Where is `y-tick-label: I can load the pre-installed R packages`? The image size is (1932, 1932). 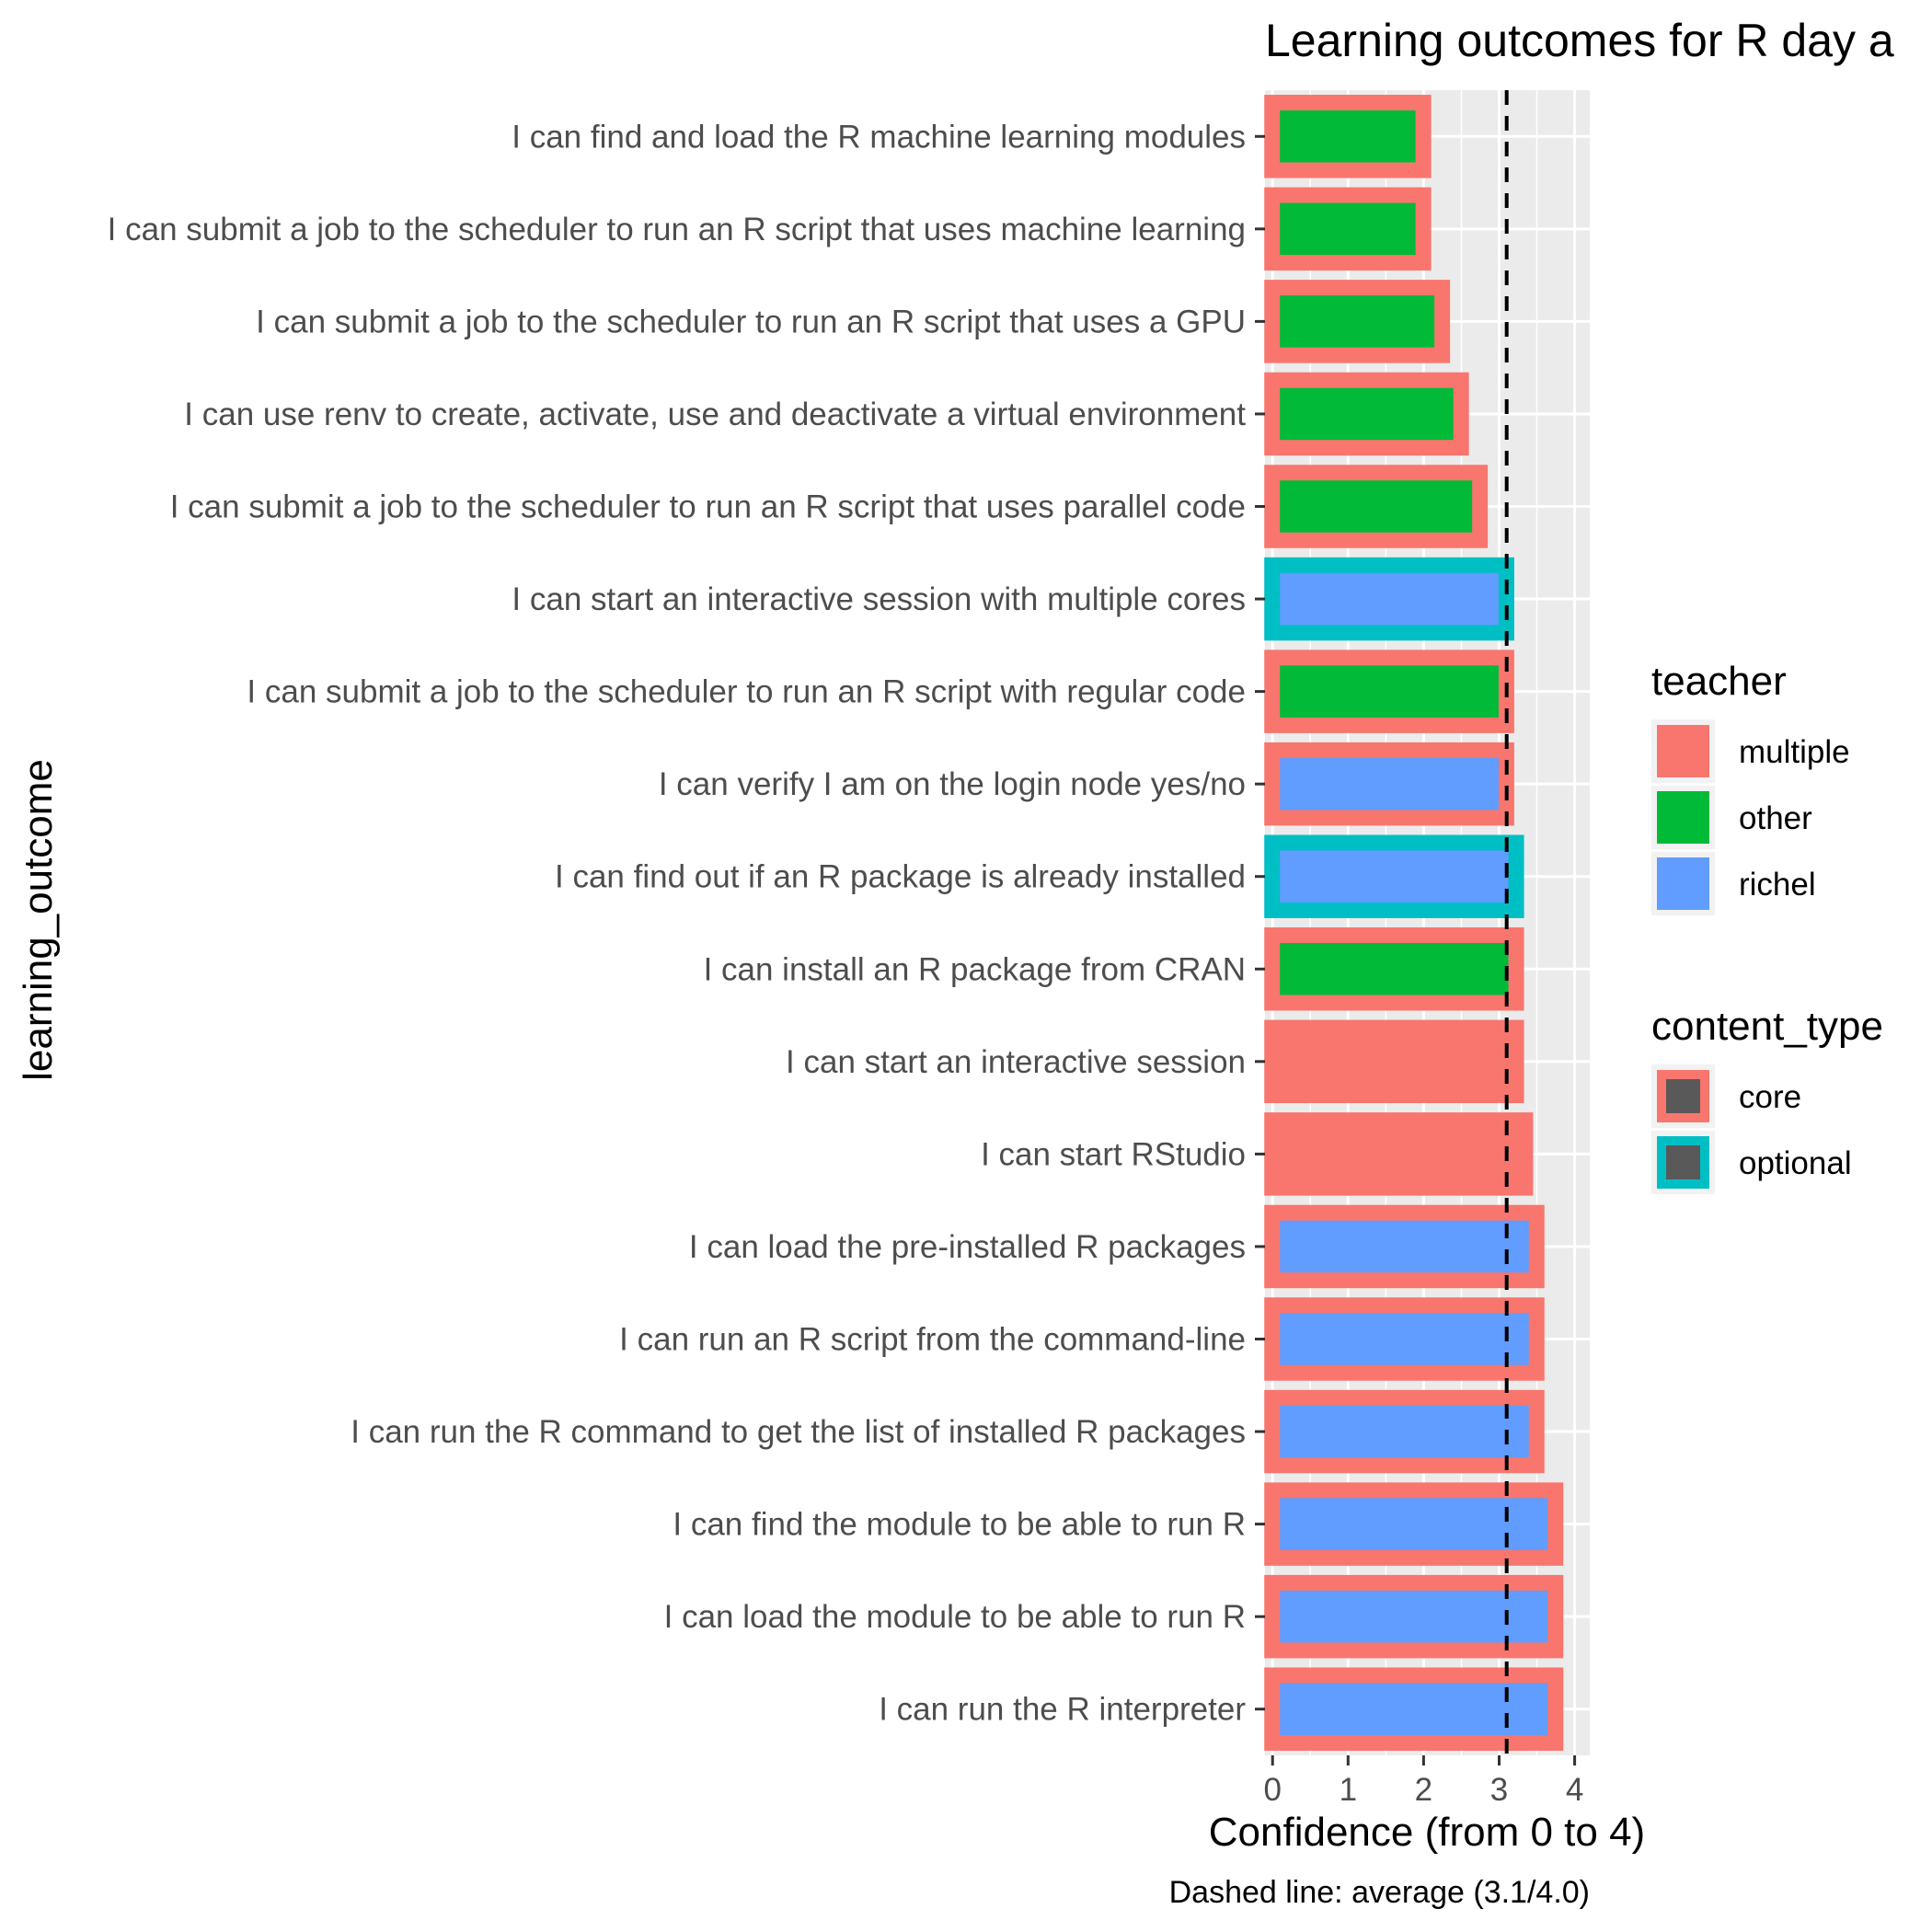 y-tick-label: I can load the pre-installed R packages is located at coordinates (968, 1247).